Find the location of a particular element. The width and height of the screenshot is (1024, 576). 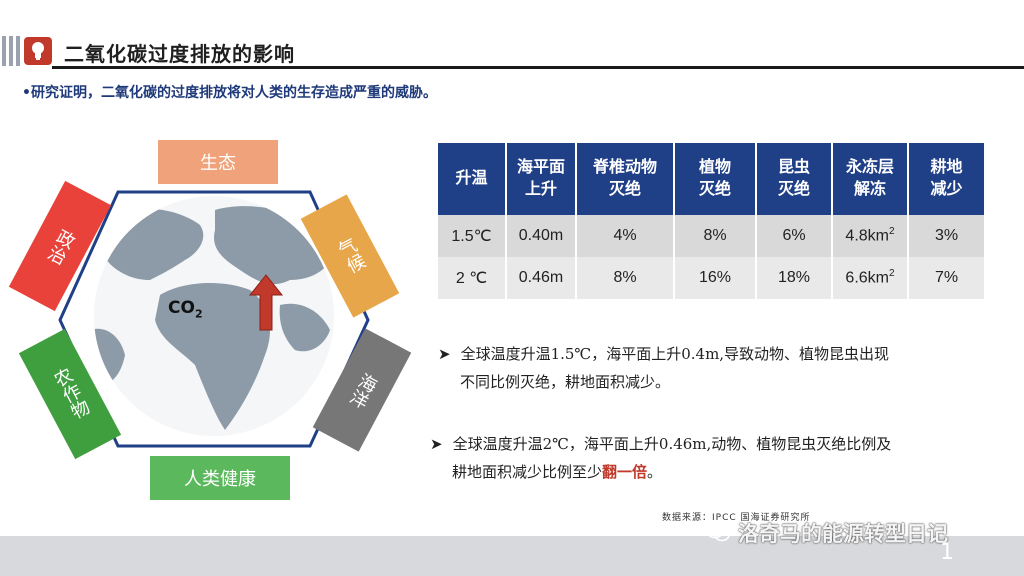

page-subtitle: •研究证明，二氧化碳的过度排放将对人类的生存造成严重的威胁。 is located at coordinates (229, 93).